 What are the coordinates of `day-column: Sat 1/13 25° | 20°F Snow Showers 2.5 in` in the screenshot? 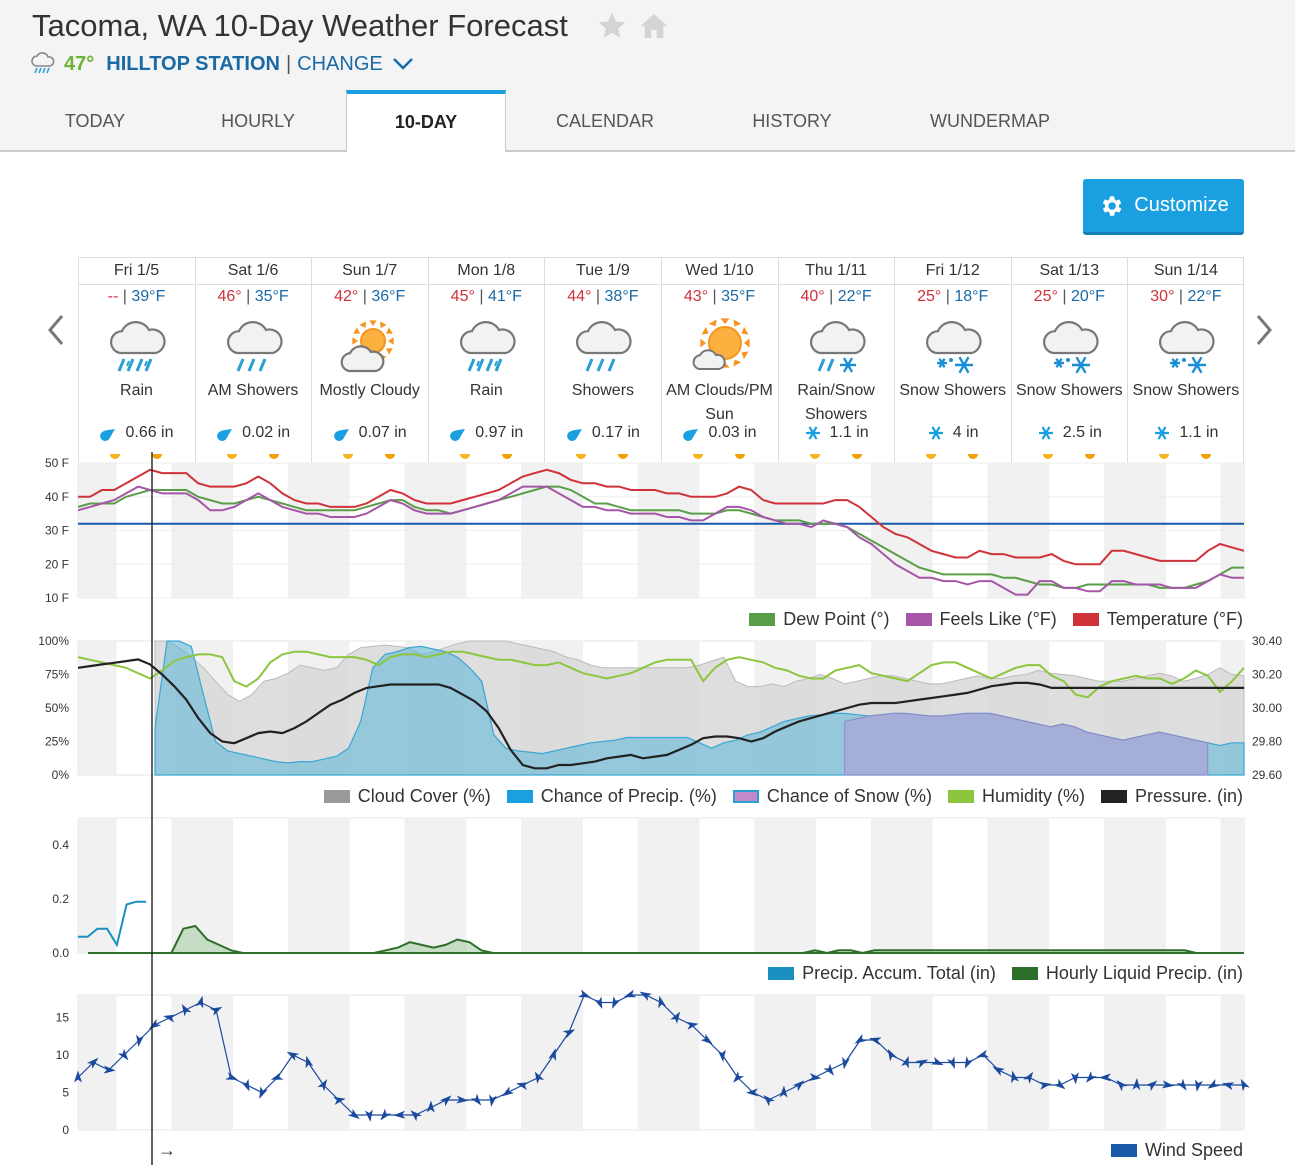 It's located at (1068, 360).